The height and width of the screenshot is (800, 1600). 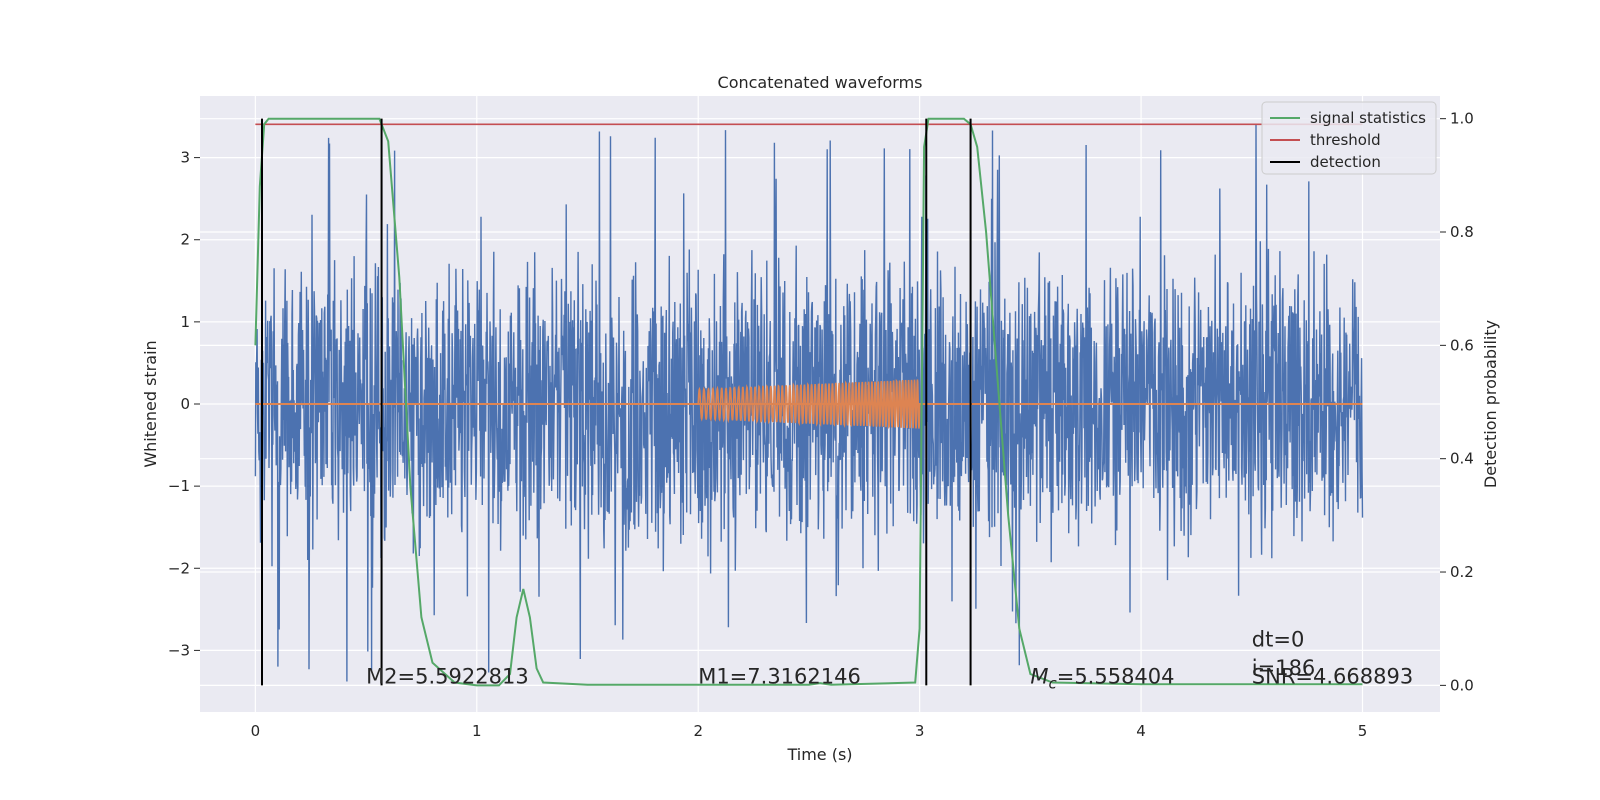 What do you see at coordinates (179, 650) in the screenshot?
I see `y-tick-label: −3` at bounding box center [179, 650].